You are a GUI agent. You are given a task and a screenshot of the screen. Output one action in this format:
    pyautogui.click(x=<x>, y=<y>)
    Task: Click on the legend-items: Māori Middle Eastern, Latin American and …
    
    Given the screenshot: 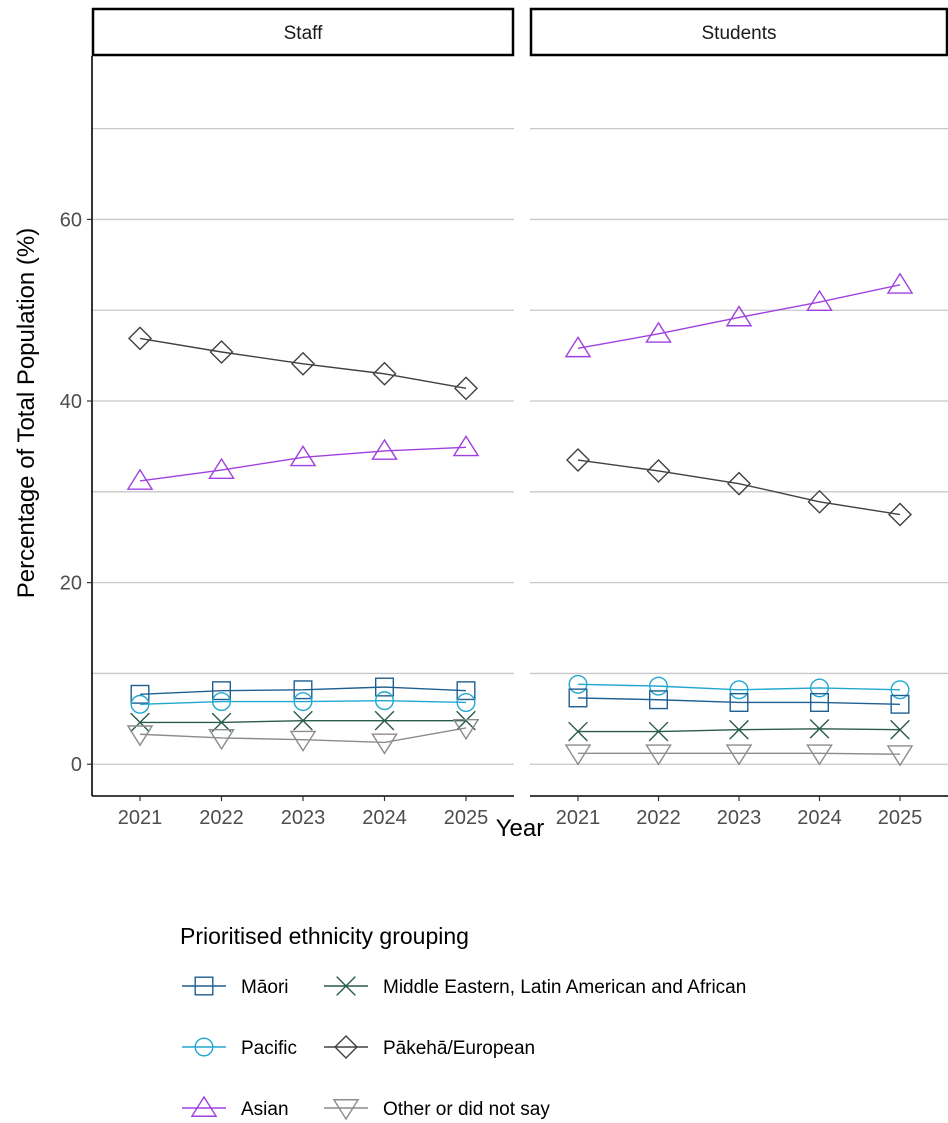 What is the action you would take?
    pyautogui.click(x=464, y=1048)
    